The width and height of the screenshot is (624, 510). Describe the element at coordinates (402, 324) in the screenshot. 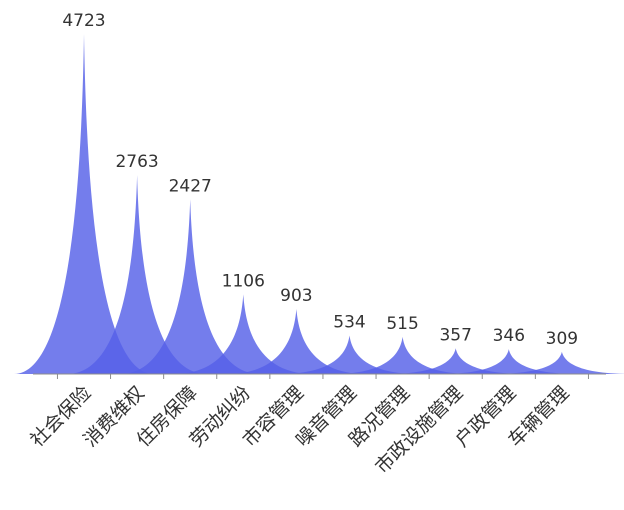

I see `value-label-7: 515` at that location.